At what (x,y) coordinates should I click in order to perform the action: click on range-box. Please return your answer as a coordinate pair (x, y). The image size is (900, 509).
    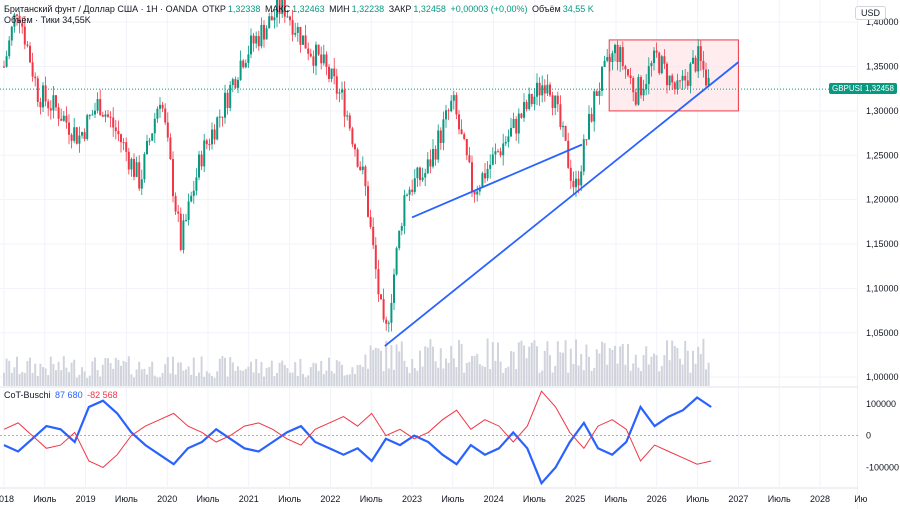
    Looking at the image, I should click on (673, 75).